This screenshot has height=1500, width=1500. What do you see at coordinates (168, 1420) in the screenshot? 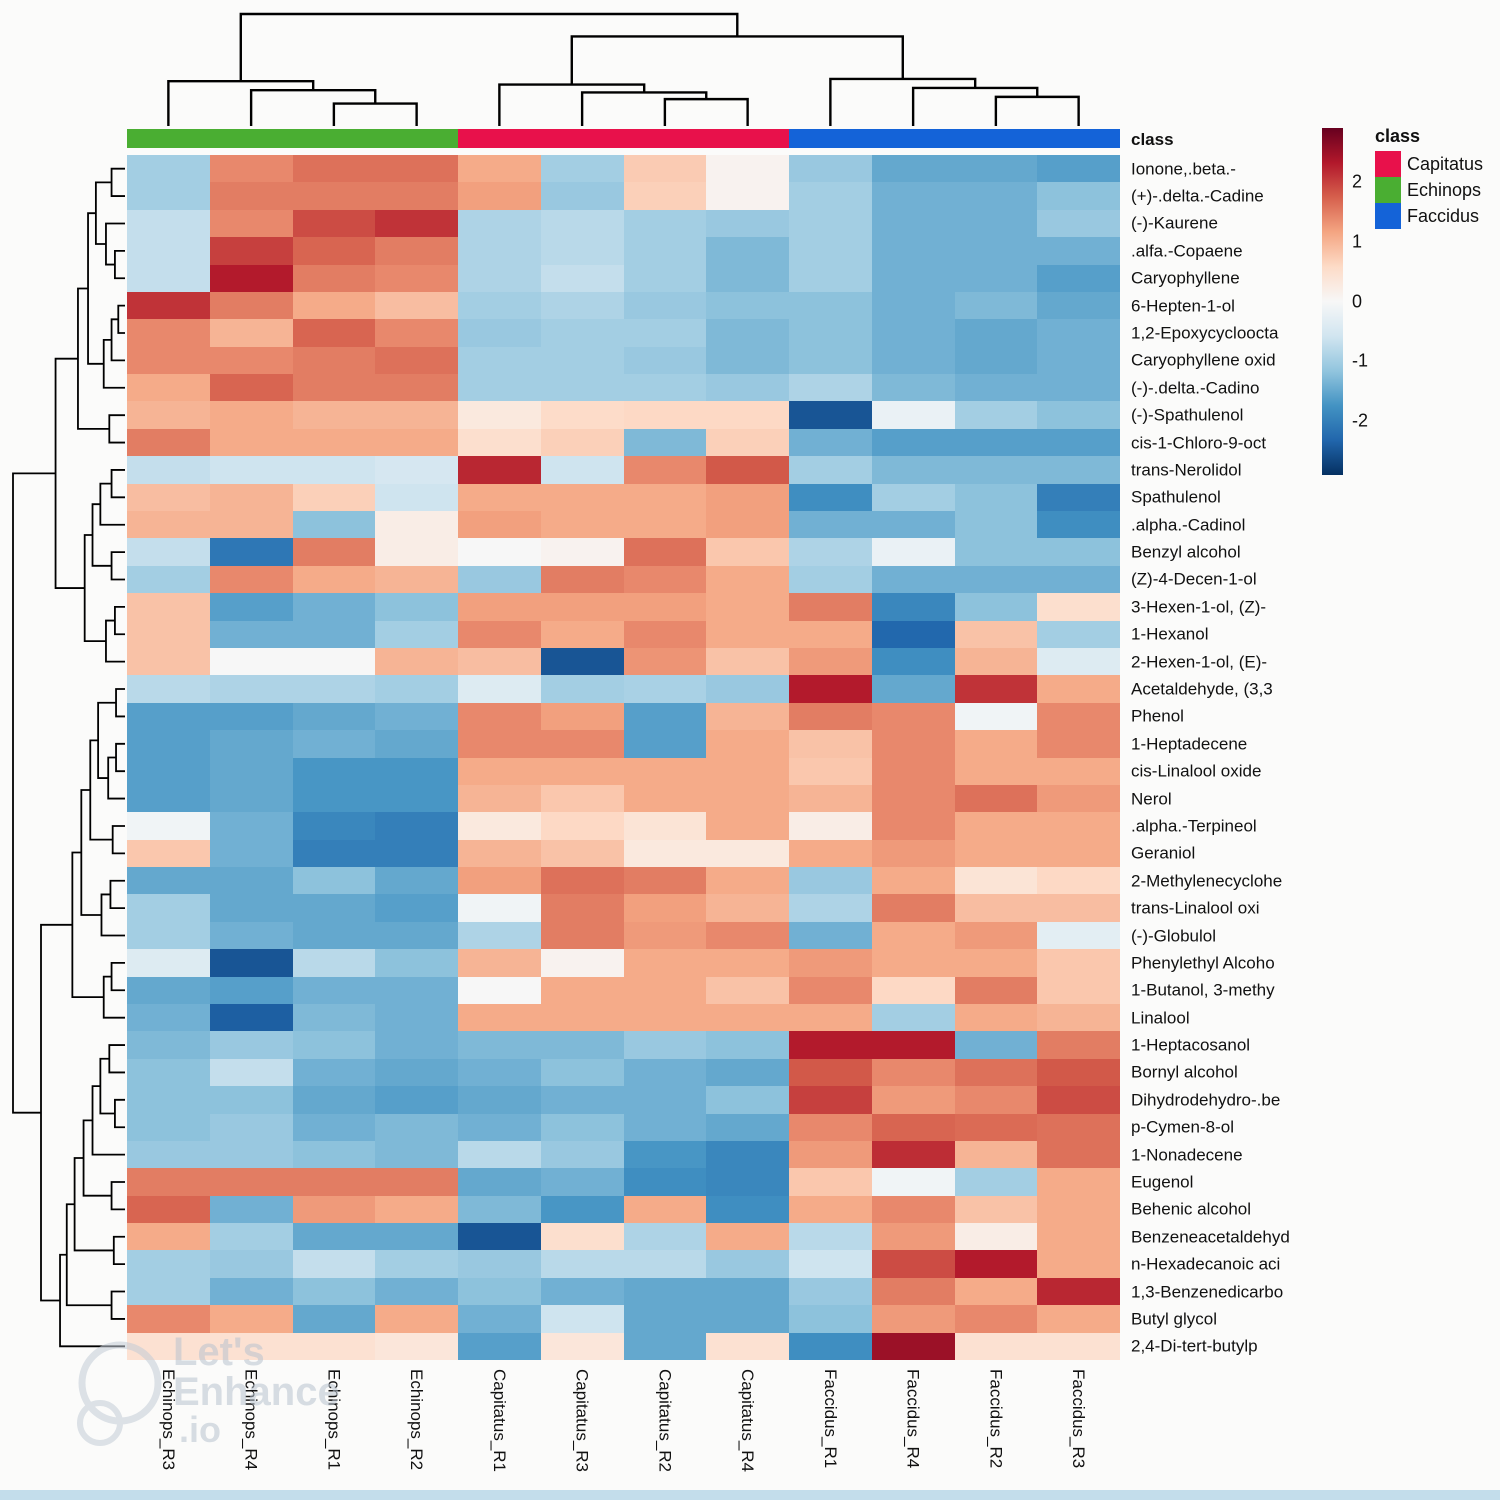
I see `column-label: Echinops_R3` at bounding box center [168, 1420].